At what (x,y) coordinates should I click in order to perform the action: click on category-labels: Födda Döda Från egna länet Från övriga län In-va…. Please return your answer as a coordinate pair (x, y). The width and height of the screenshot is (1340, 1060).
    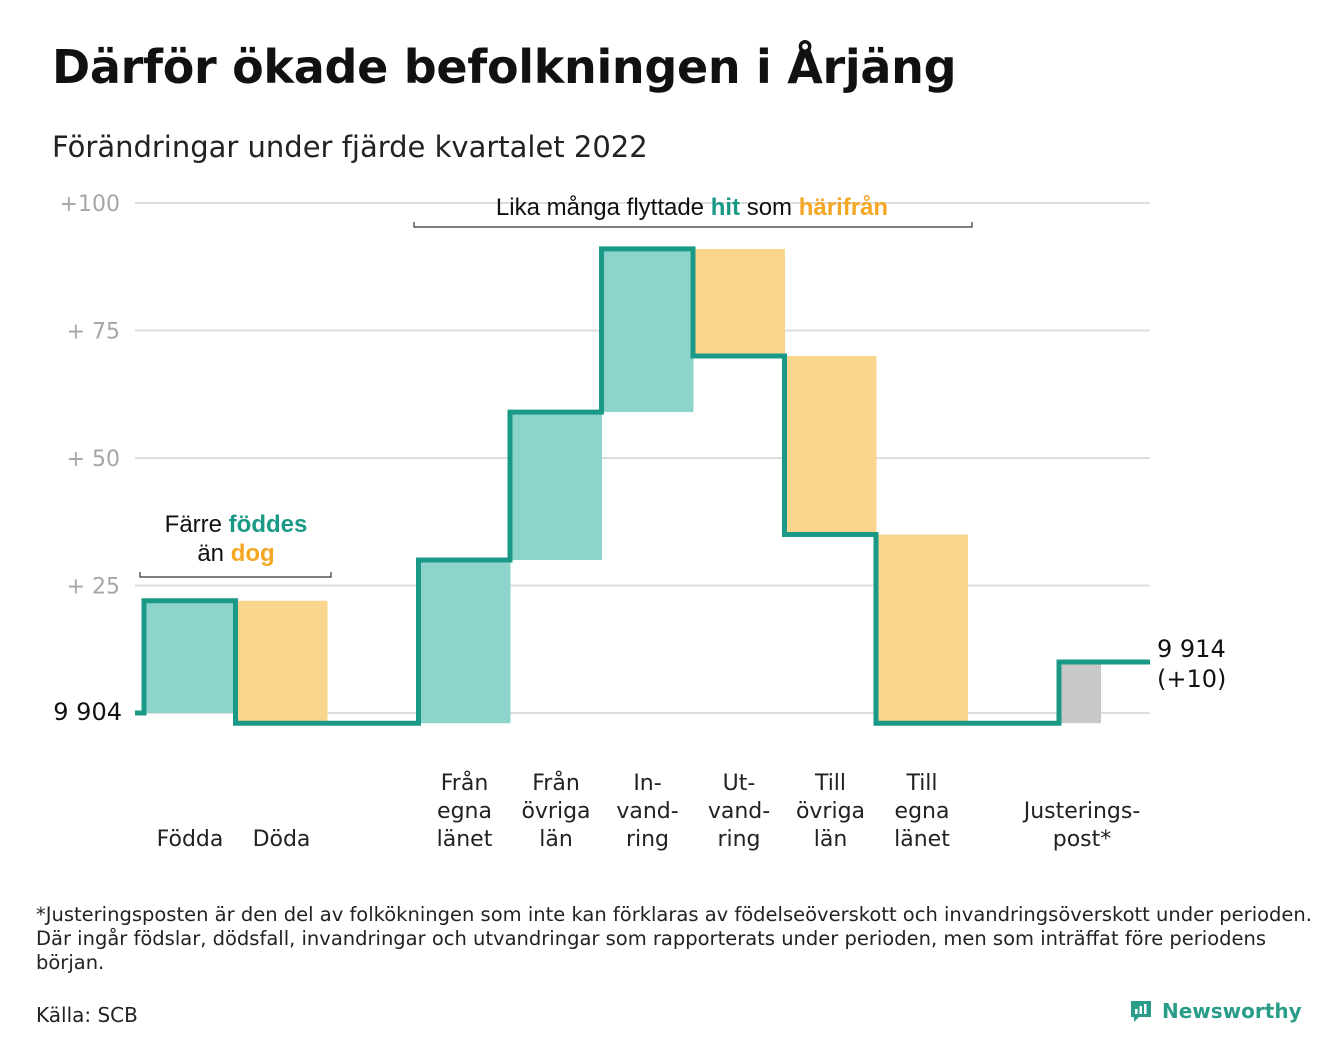
    Looking at the image, I should click on (649, 811).